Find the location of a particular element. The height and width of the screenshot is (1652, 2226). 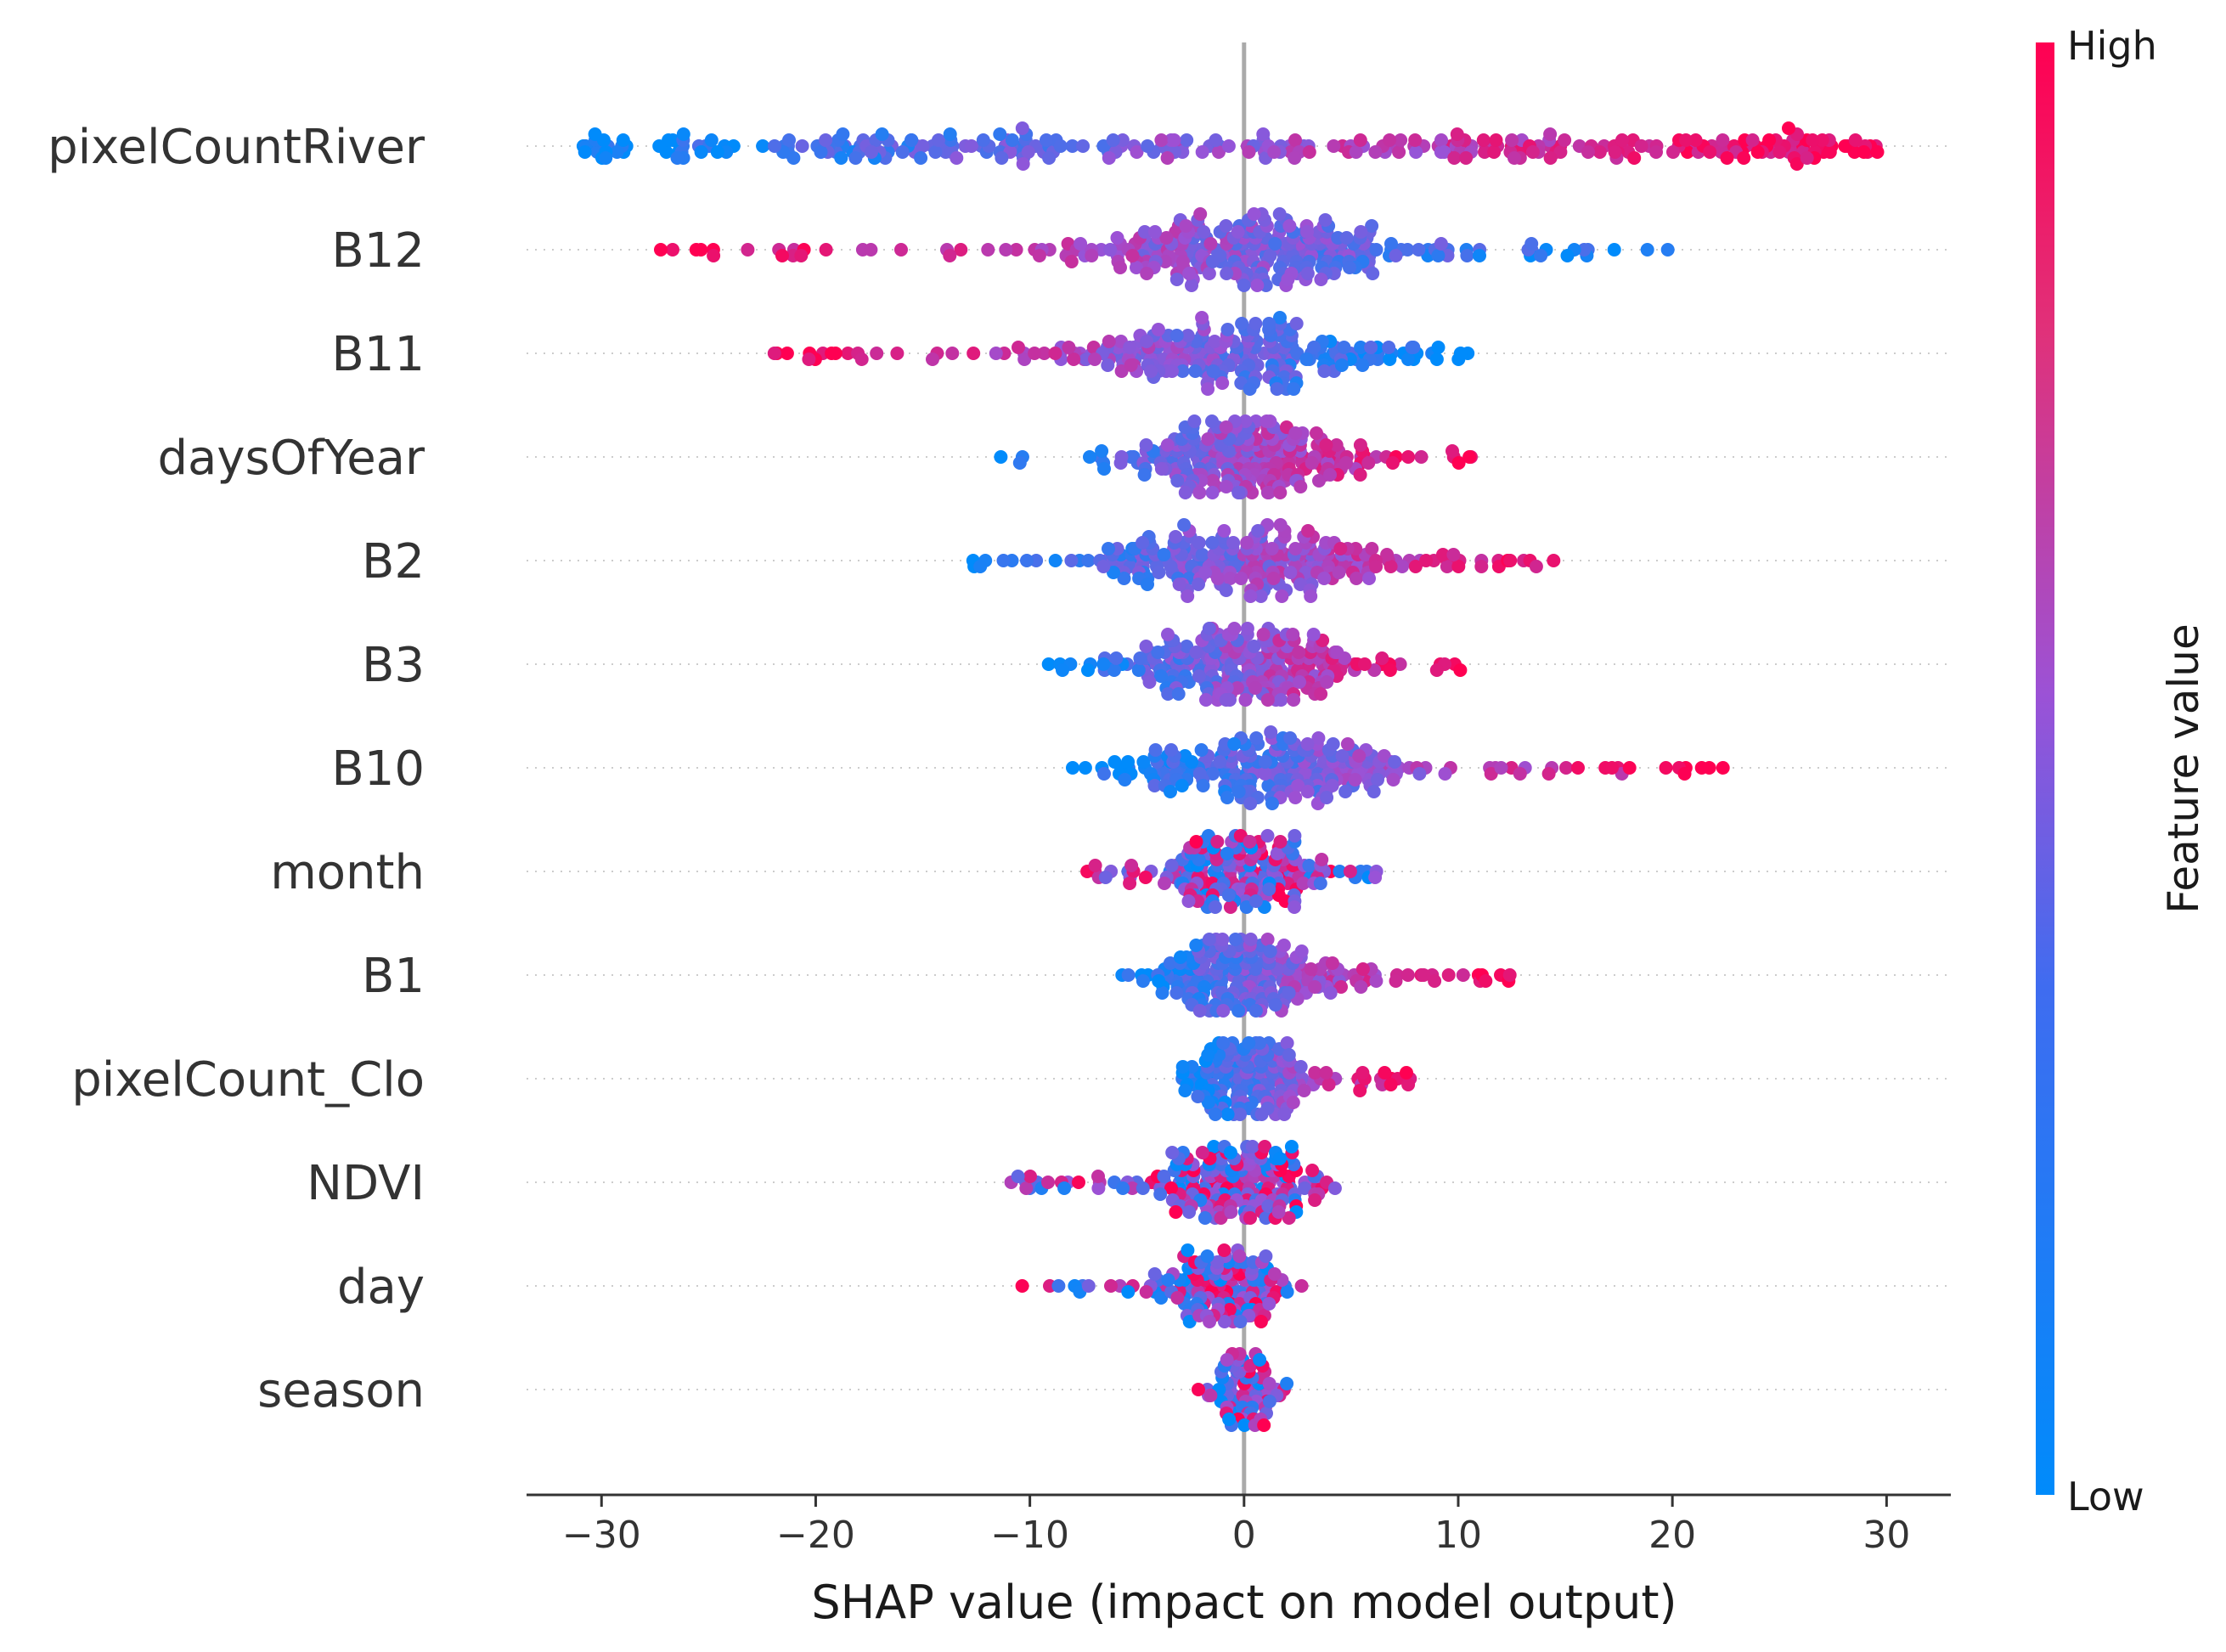

feature-label: season is located at coordinates (341, 1390).